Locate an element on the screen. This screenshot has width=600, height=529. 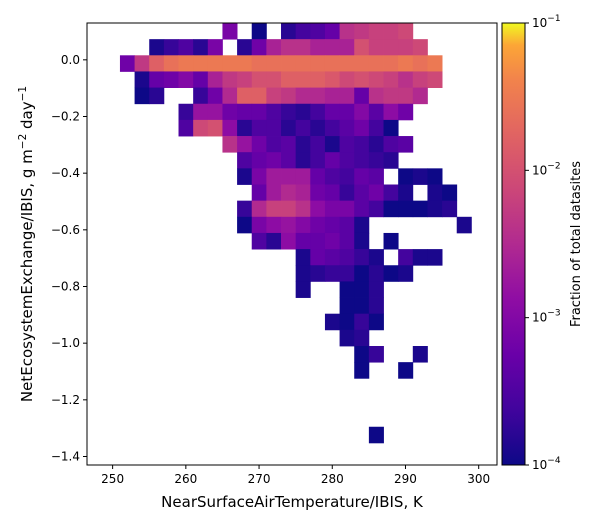
y-axis-label: NetEcosystemExchange/IBIS, g m−2 day−1 is located at coordinates (26, 244).